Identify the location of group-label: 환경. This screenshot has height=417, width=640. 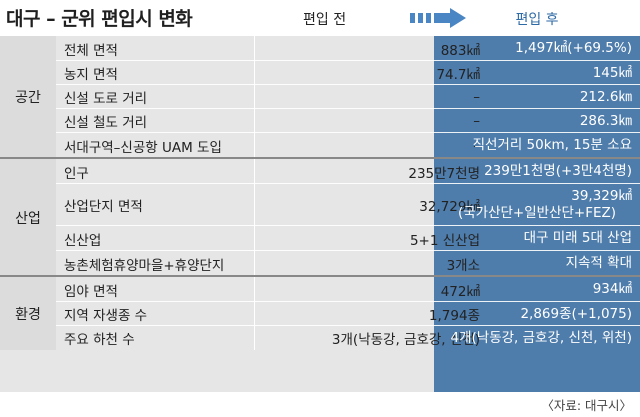
(28, 313).